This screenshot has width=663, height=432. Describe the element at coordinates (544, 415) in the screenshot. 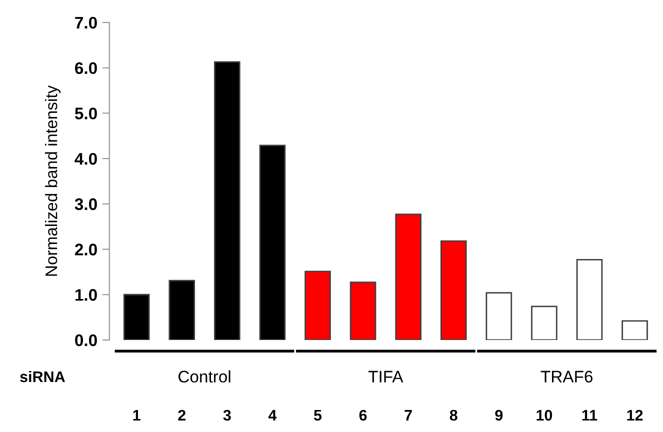

I see `x-tick-label: 10` at that location.